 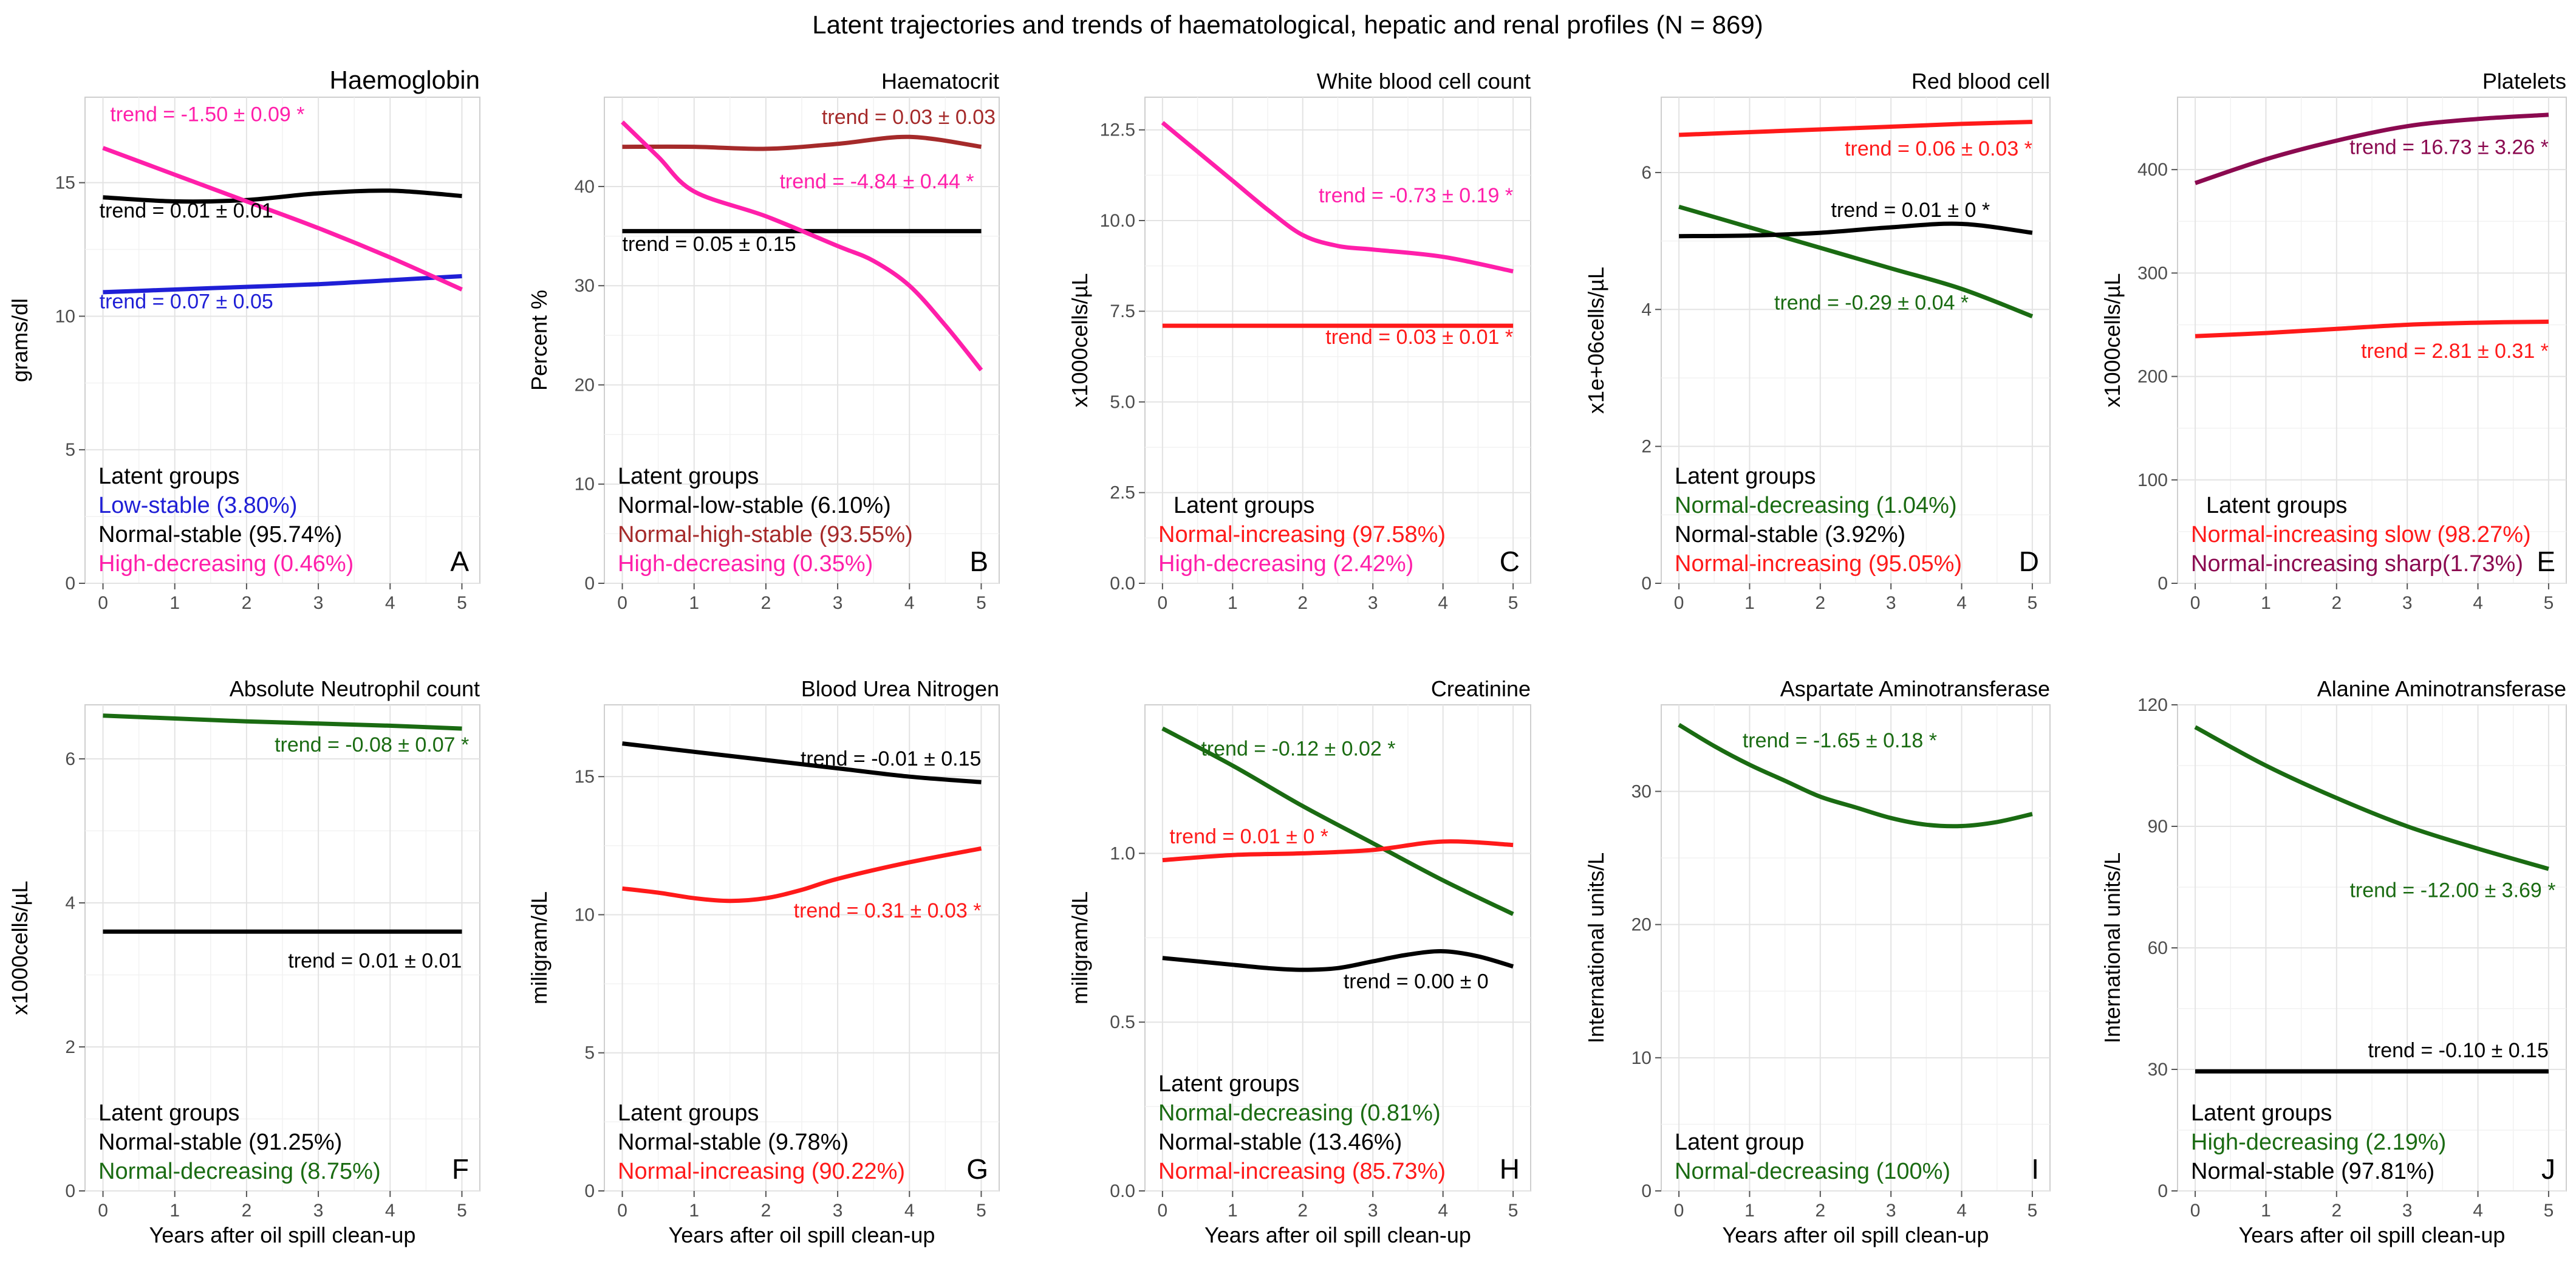 I want to click on panel-letter: C, so click(x=1510, y=561).